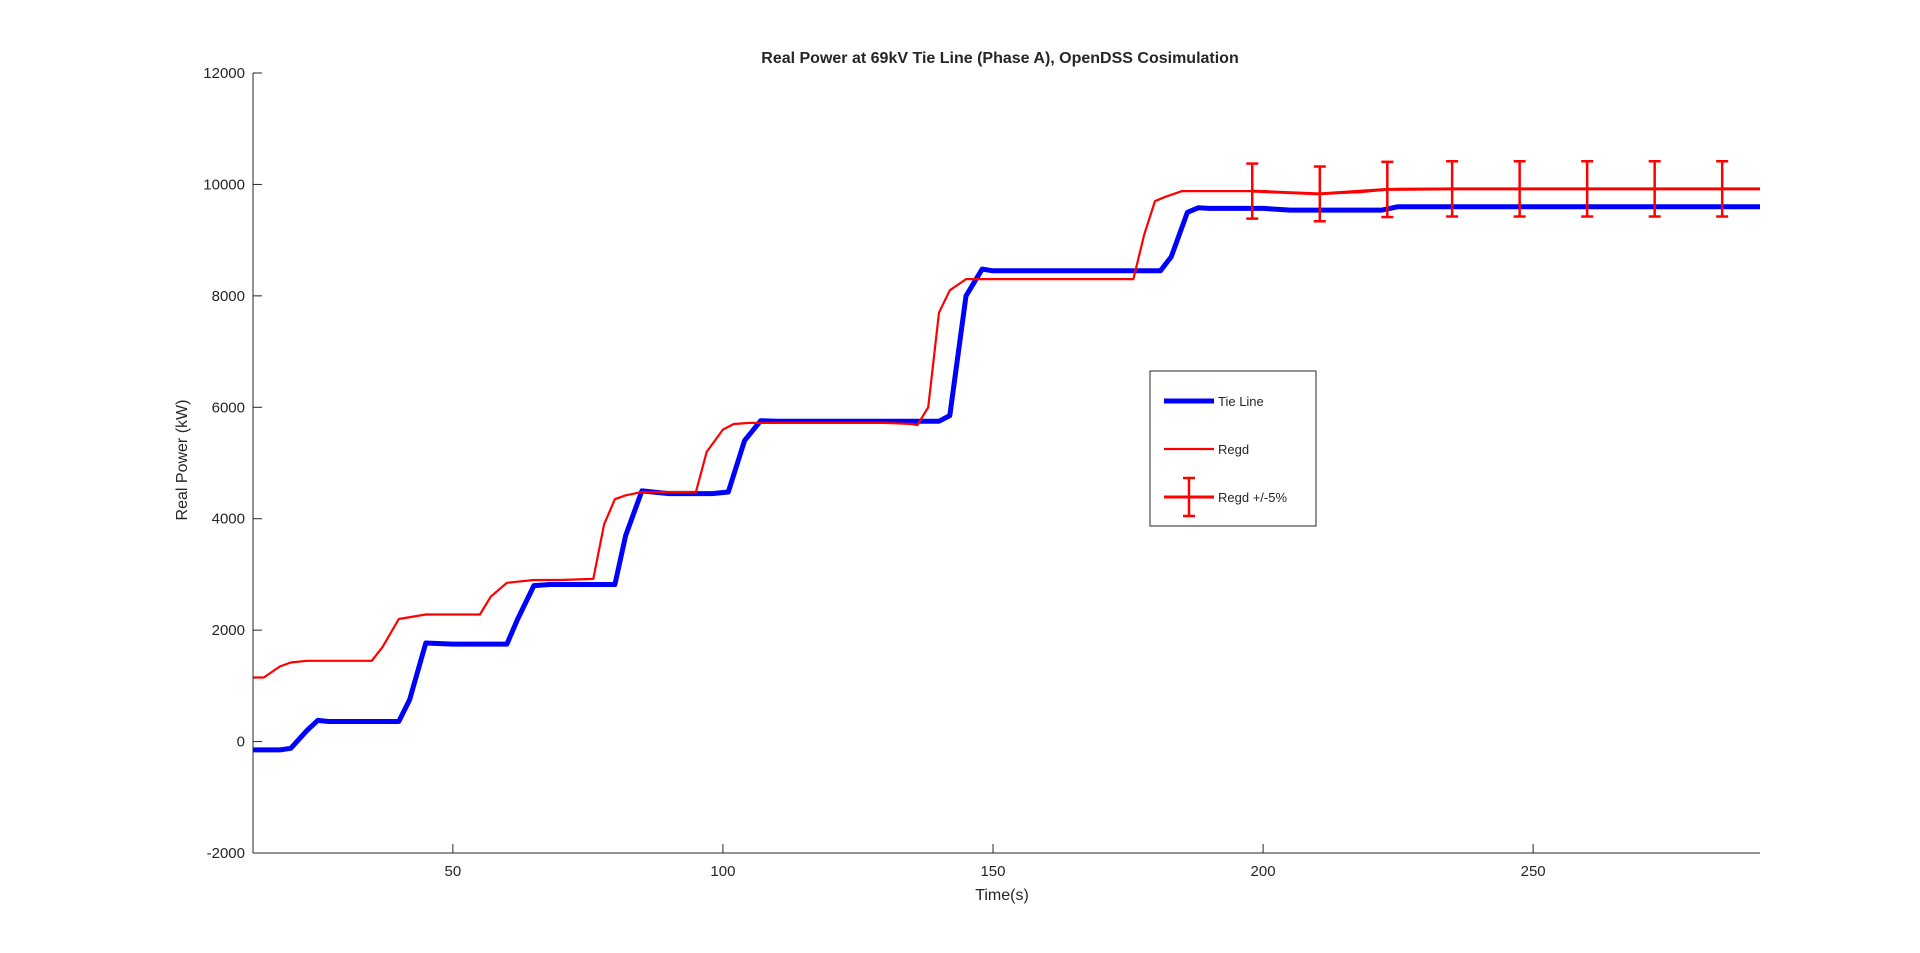  What do you see at coordinates (722, 871) in the screenshot?
I see `x-tick-label: 100` at bounding box center [722, 871].